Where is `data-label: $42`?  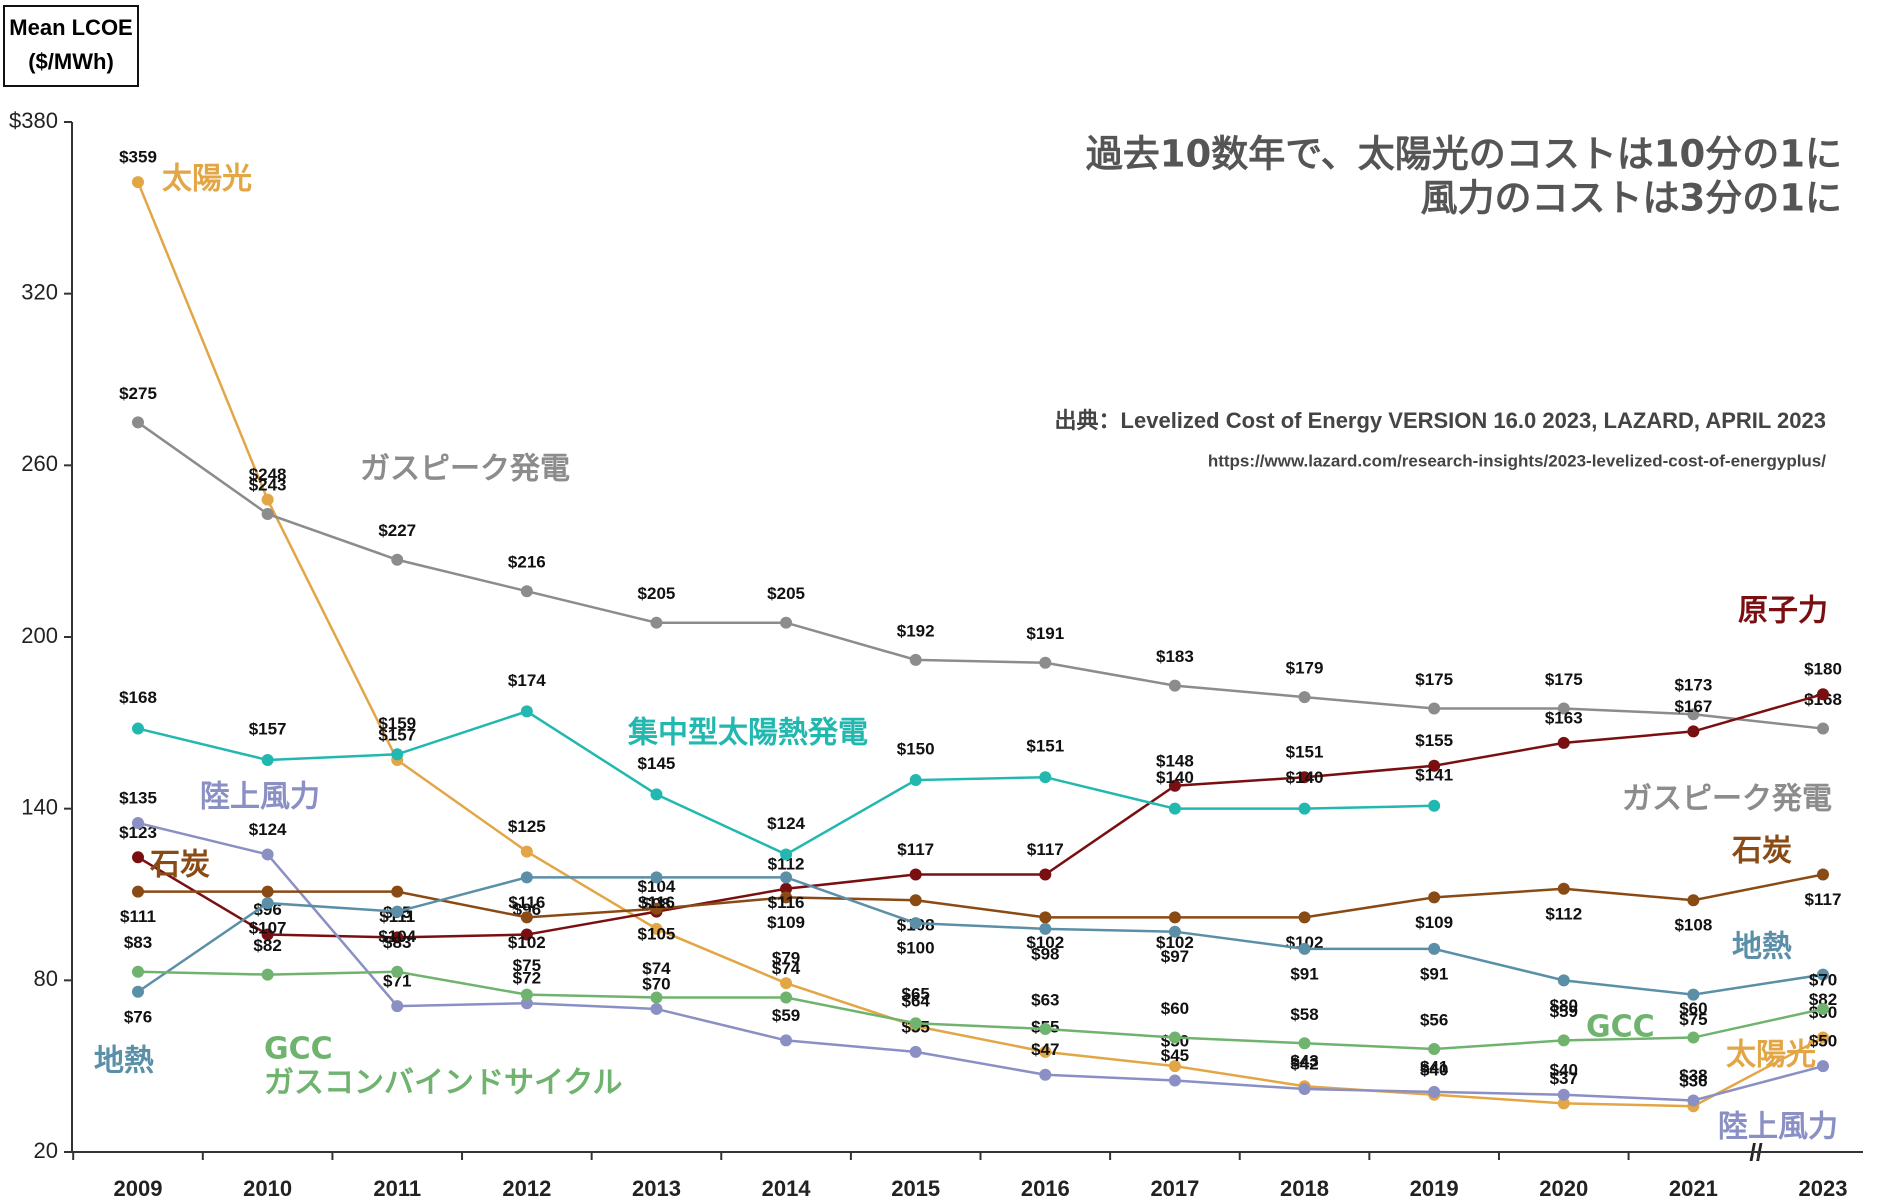 data-label: $42 is located at coordinates (1304, 1064).